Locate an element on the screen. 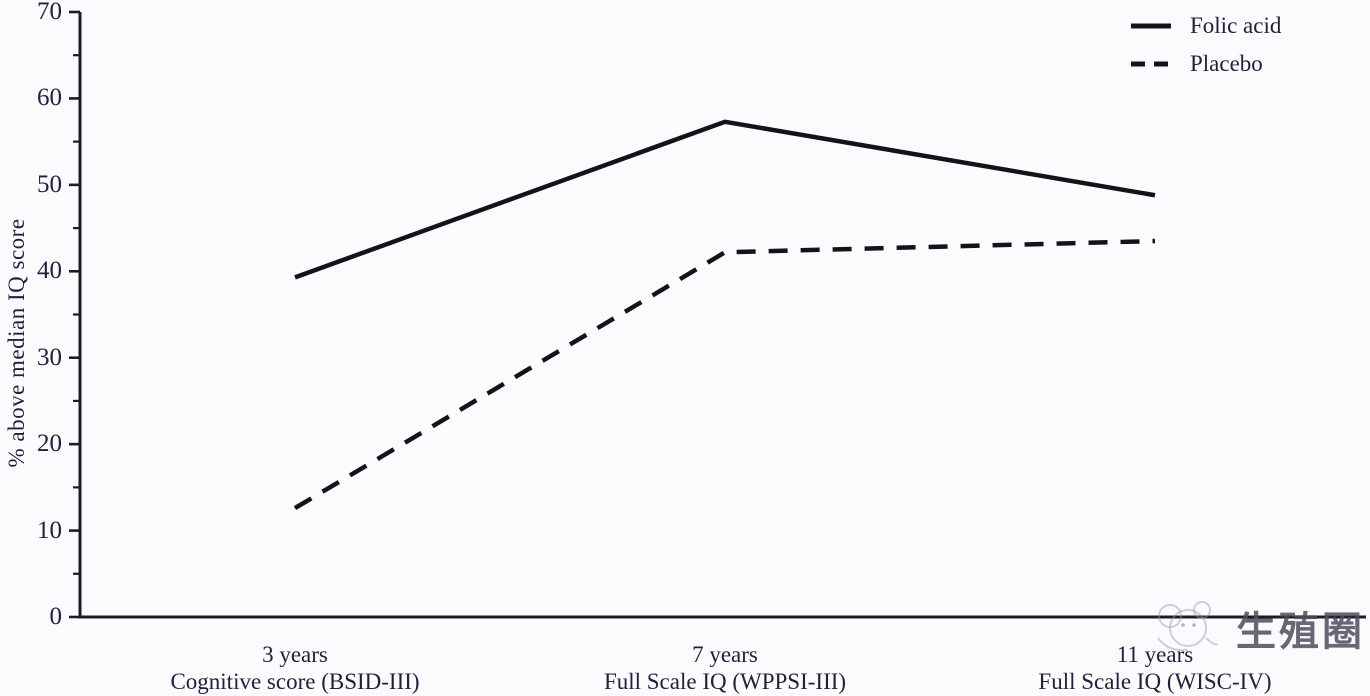 Image resolution: width=1370 pixels, height=696 pixels. legend-item-folic-acid: Folic acid is located at coordinates (1205, 26).